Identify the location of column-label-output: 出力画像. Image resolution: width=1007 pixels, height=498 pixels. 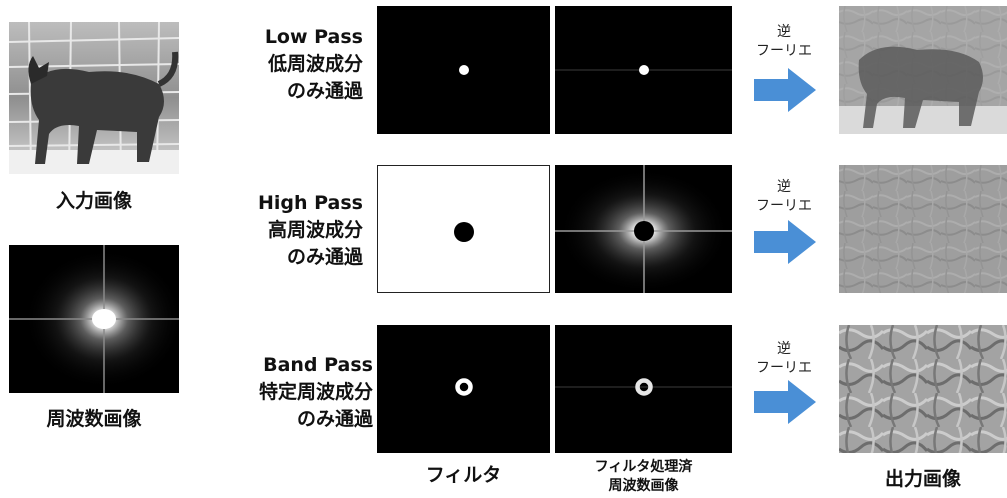
(922, 479).